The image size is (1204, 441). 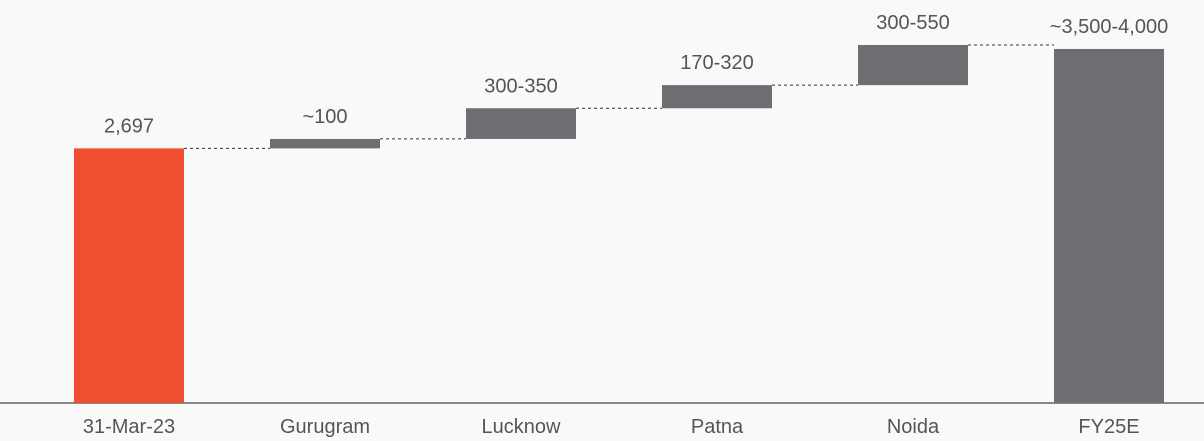 I want to click on x-tick-label: Noida, so click(x=913, y=427).